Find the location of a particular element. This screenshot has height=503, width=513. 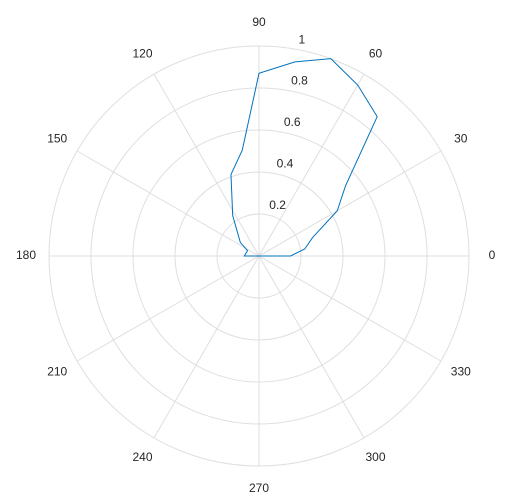

grid-circle is located at coordinates (259, 256).